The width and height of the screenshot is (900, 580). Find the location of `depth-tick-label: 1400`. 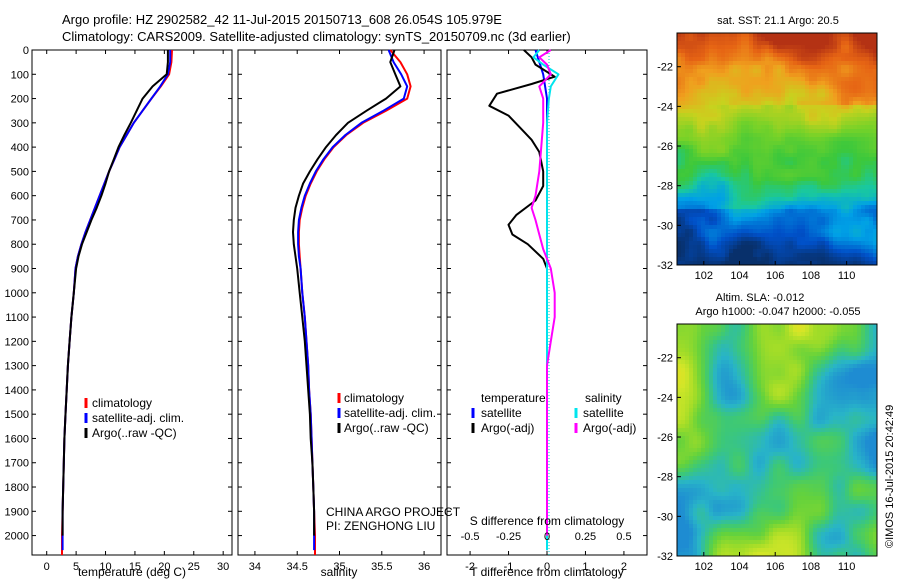

depth-tick-label: 1400 is located at coordinates (17, 391).